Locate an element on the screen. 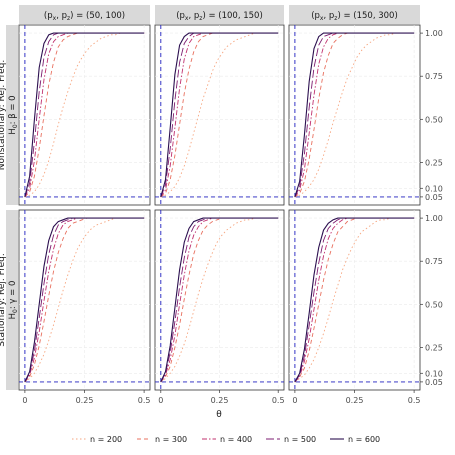  strip-top-label-3: (px, pz) = (150, 300) is located at coordinates (354, 16).